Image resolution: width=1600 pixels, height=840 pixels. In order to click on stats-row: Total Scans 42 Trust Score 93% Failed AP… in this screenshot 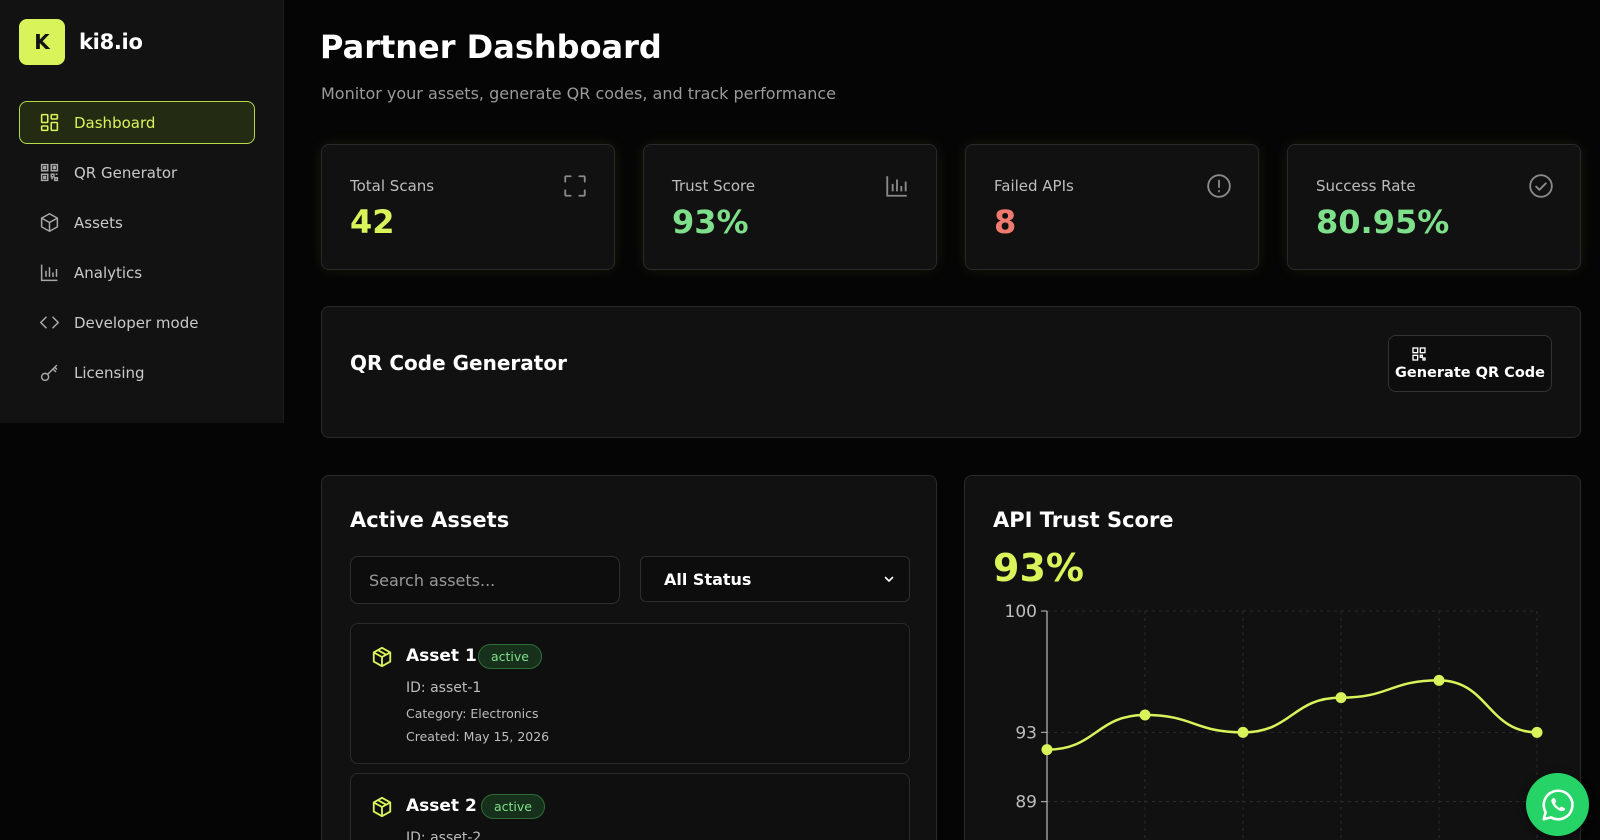, I will do `click(951, 207)`.